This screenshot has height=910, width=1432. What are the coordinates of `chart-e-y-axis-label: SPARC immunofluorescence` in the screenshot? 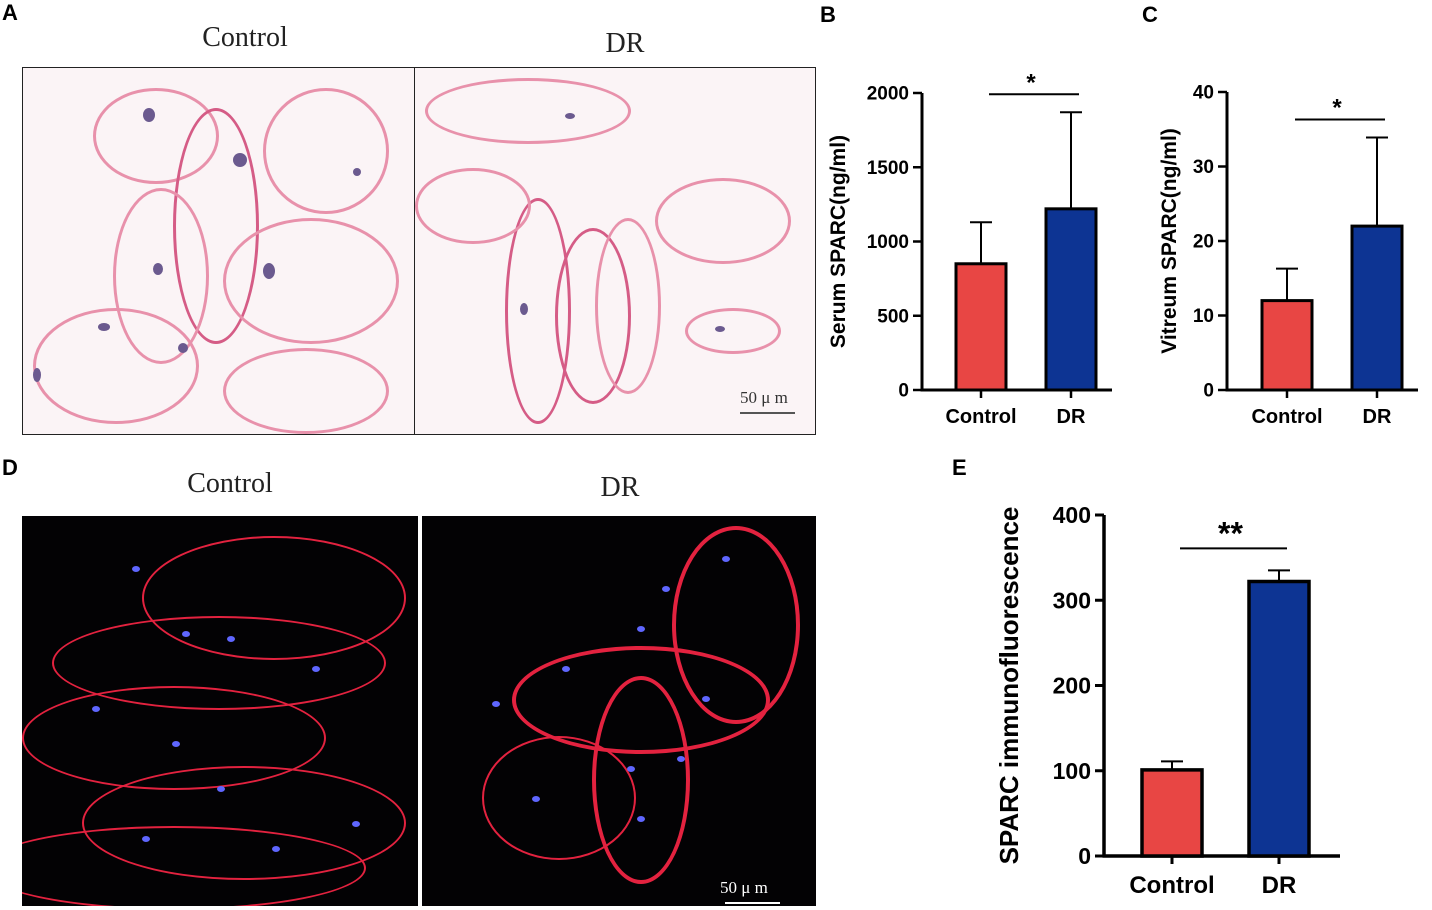 It's located at (1009, 686).